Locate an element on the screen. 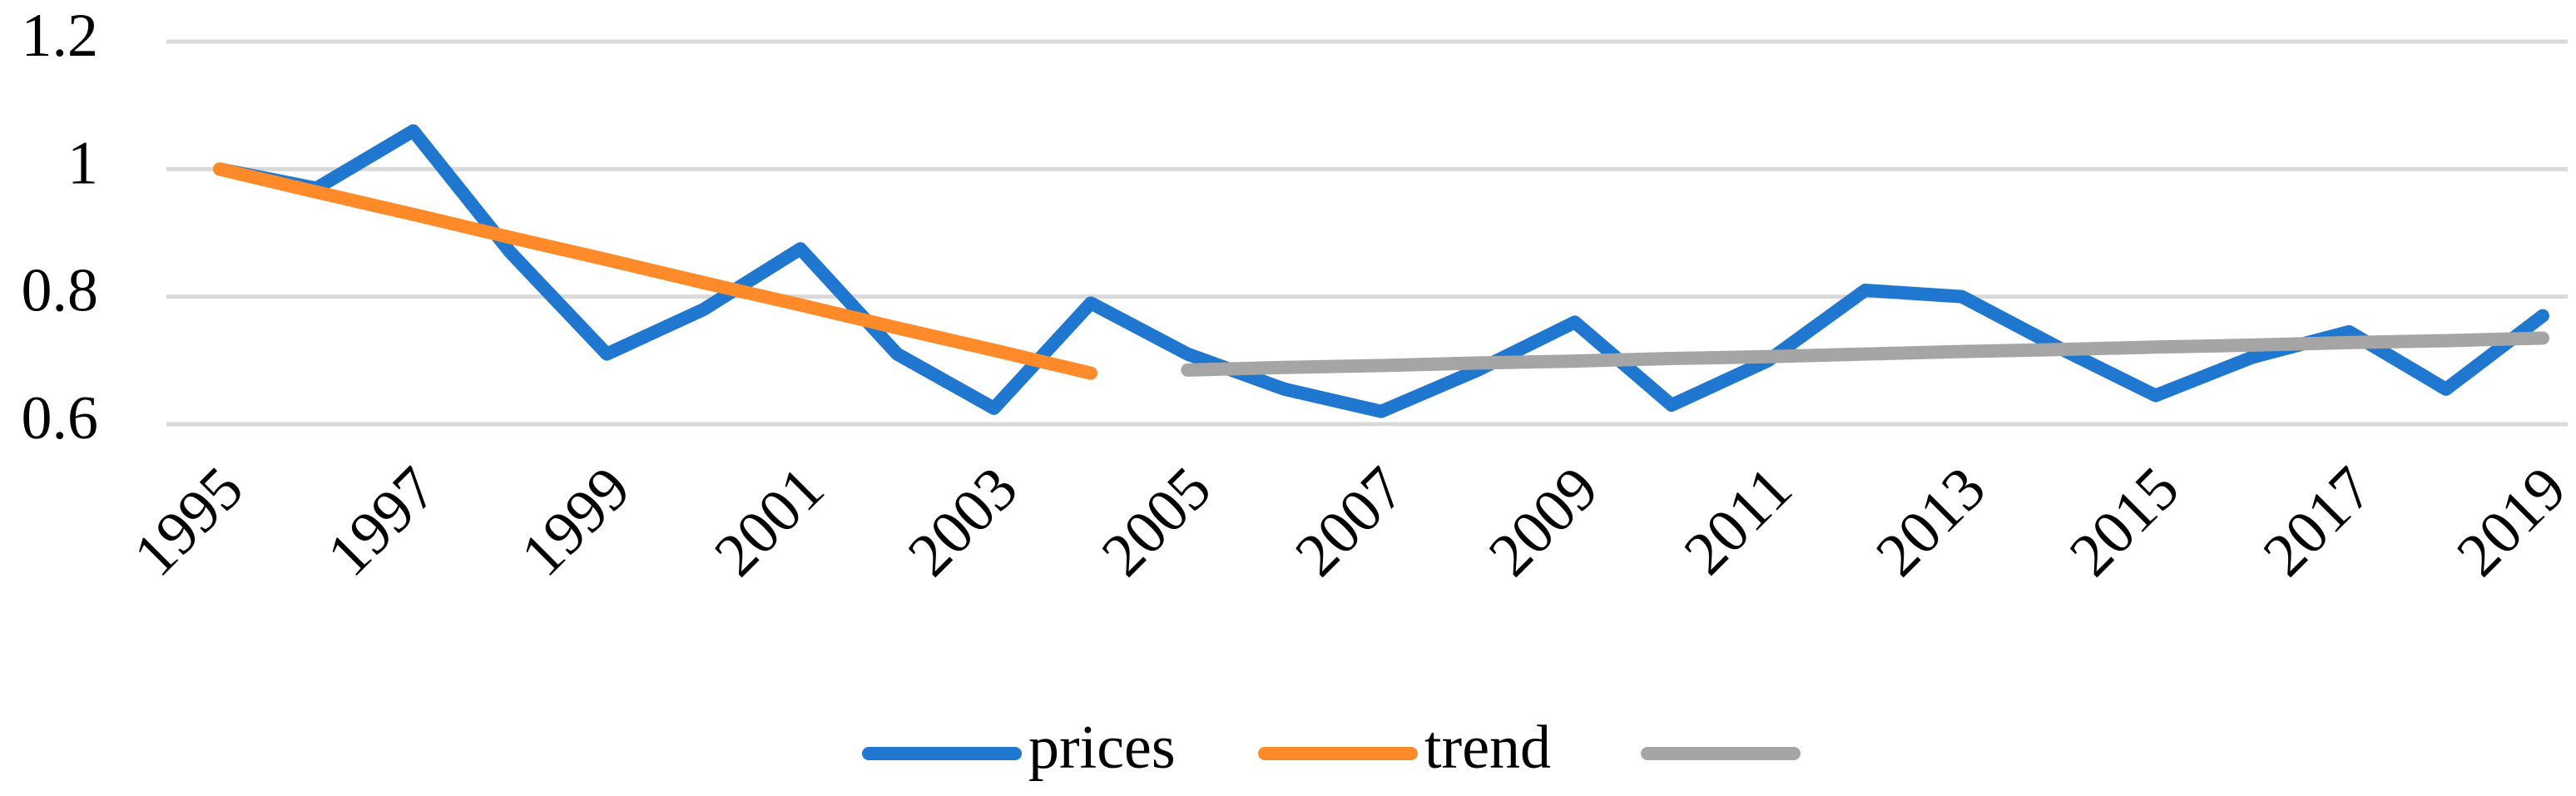  x-tick-label: 2017 is located at coordinates (2319, 522).